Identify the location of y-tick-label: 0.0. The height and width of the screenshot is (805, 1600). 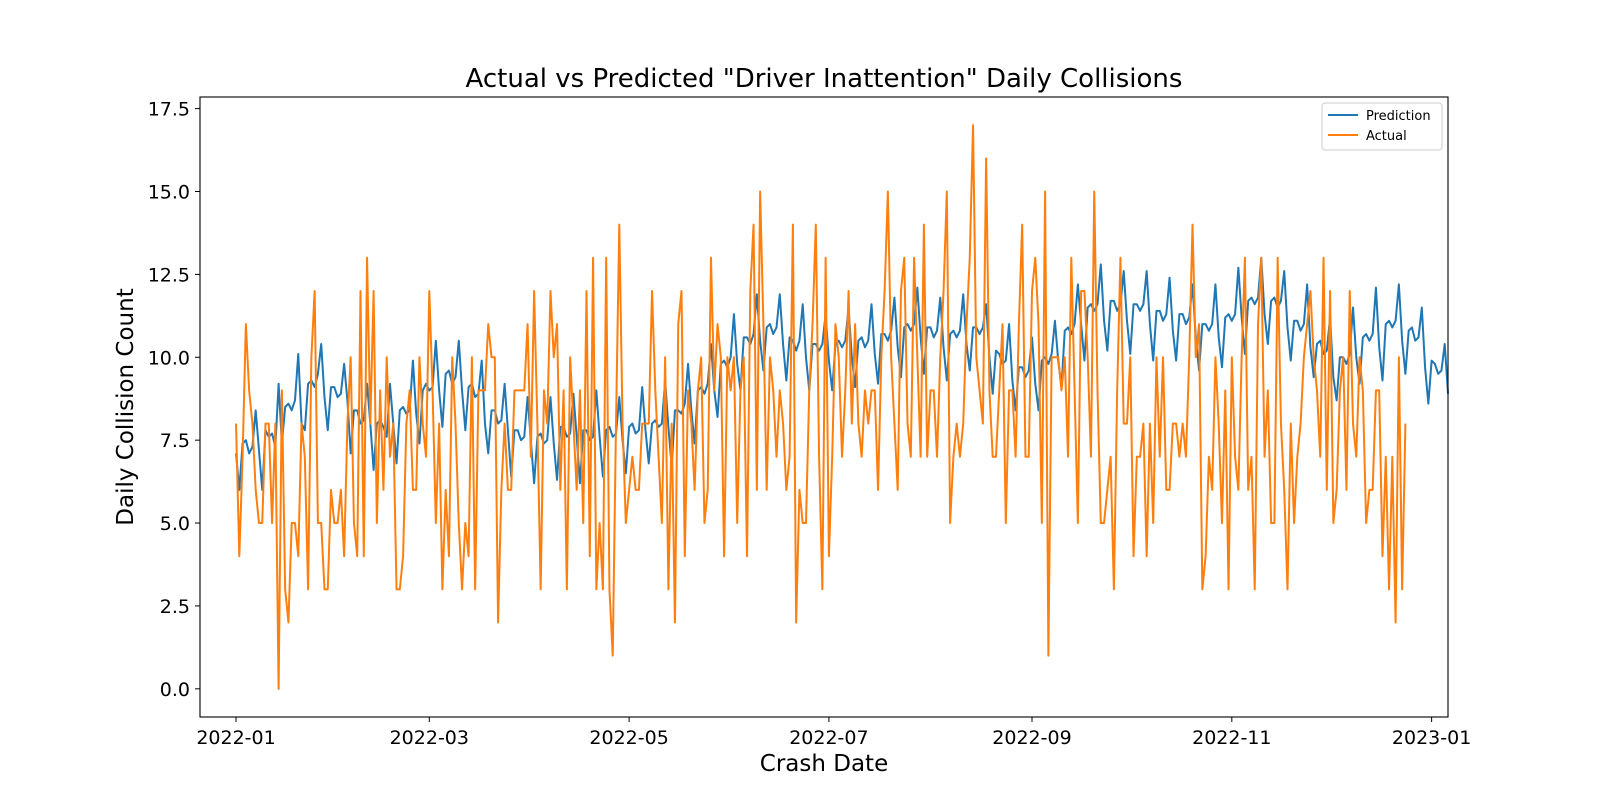
(175, 690).